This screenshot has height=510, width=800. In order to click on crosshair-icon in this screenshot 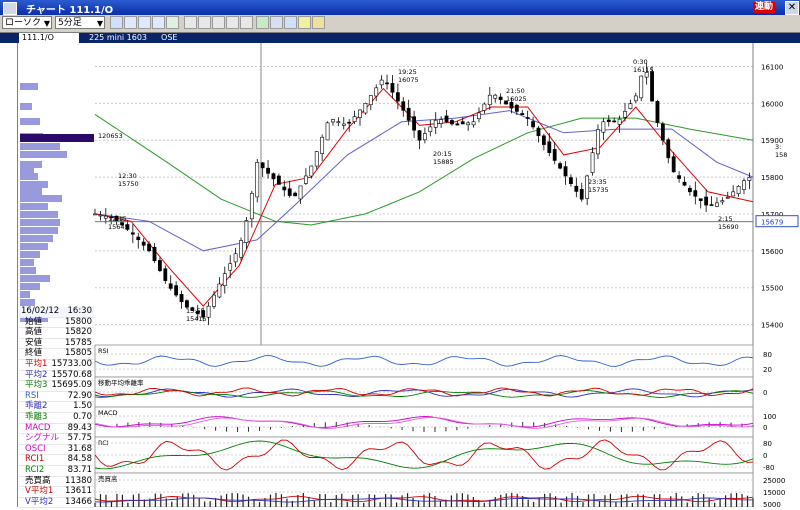, I will do `click(204, 22)`.